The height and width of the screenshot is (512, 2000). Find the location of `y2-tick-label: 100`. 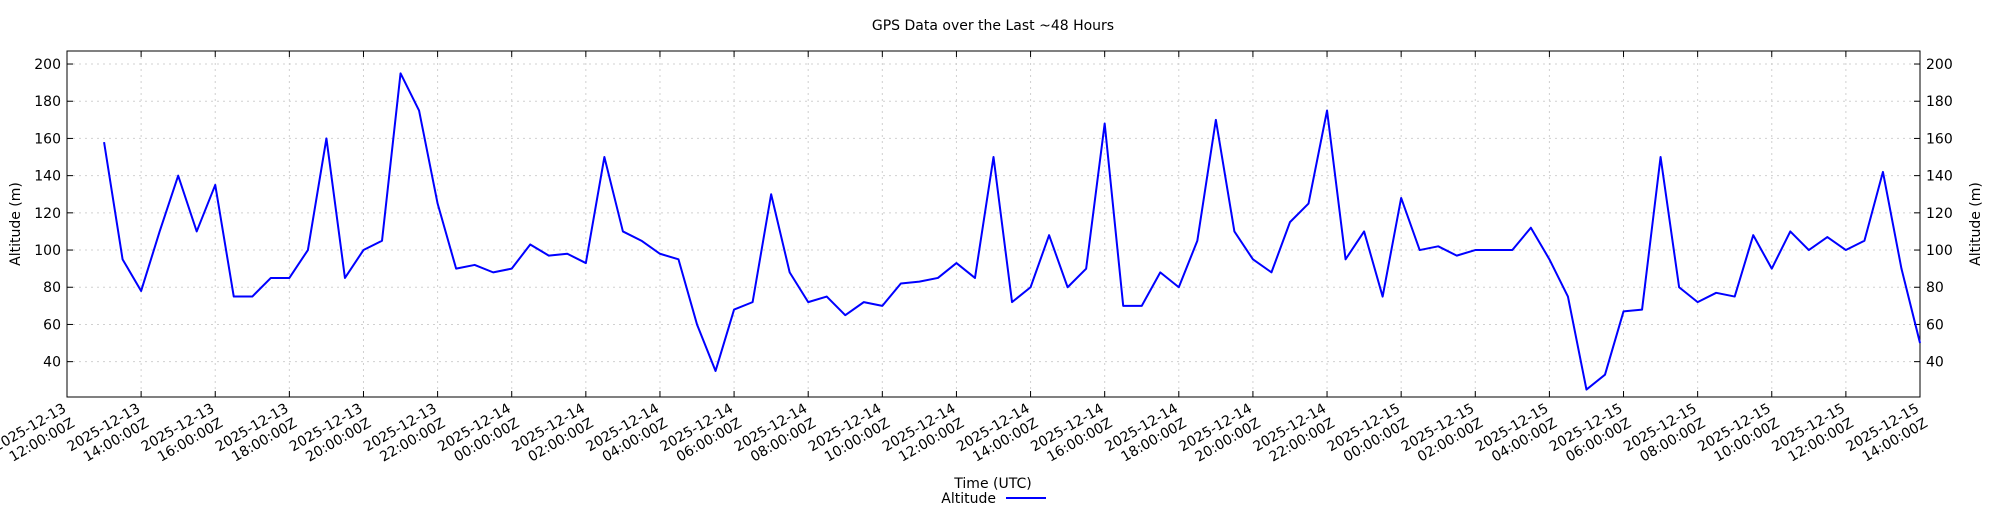

y2-tick-label: 100 is located at coordinates (1939, 251).